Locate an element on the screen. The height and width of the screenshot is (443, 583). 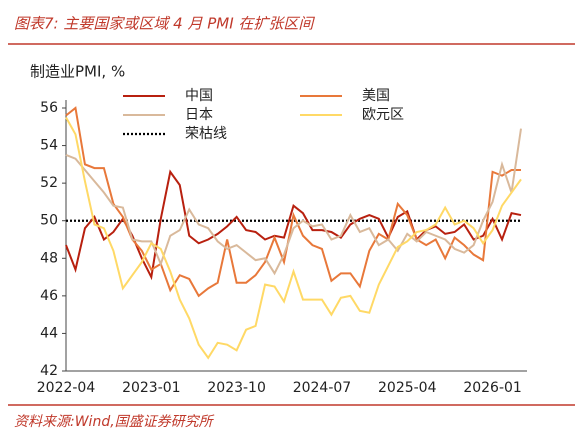
legend-label: 欧元区 is located at coordinates (383, 115).